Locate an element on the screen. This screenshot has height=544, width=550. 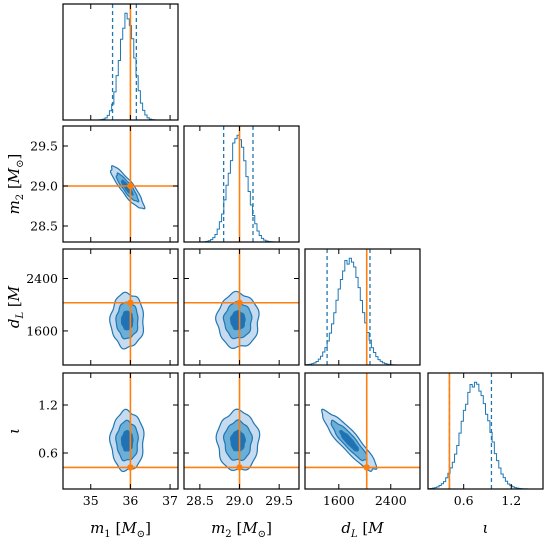
contour-panel-iota-m2 is located at coordinates (241, 431).